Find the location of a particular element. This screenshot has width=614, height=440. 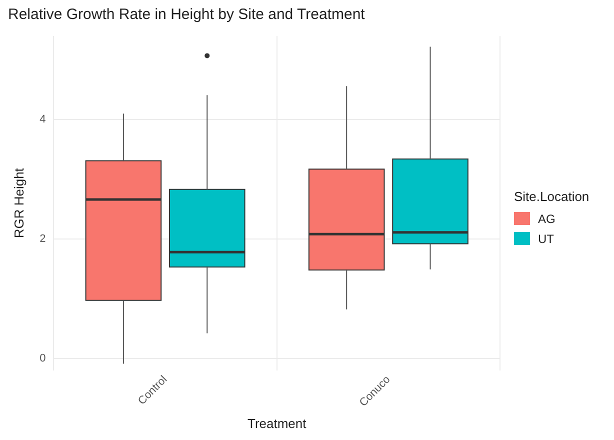

y-axis-title: RGR Height is located at coordinates (18, 203).